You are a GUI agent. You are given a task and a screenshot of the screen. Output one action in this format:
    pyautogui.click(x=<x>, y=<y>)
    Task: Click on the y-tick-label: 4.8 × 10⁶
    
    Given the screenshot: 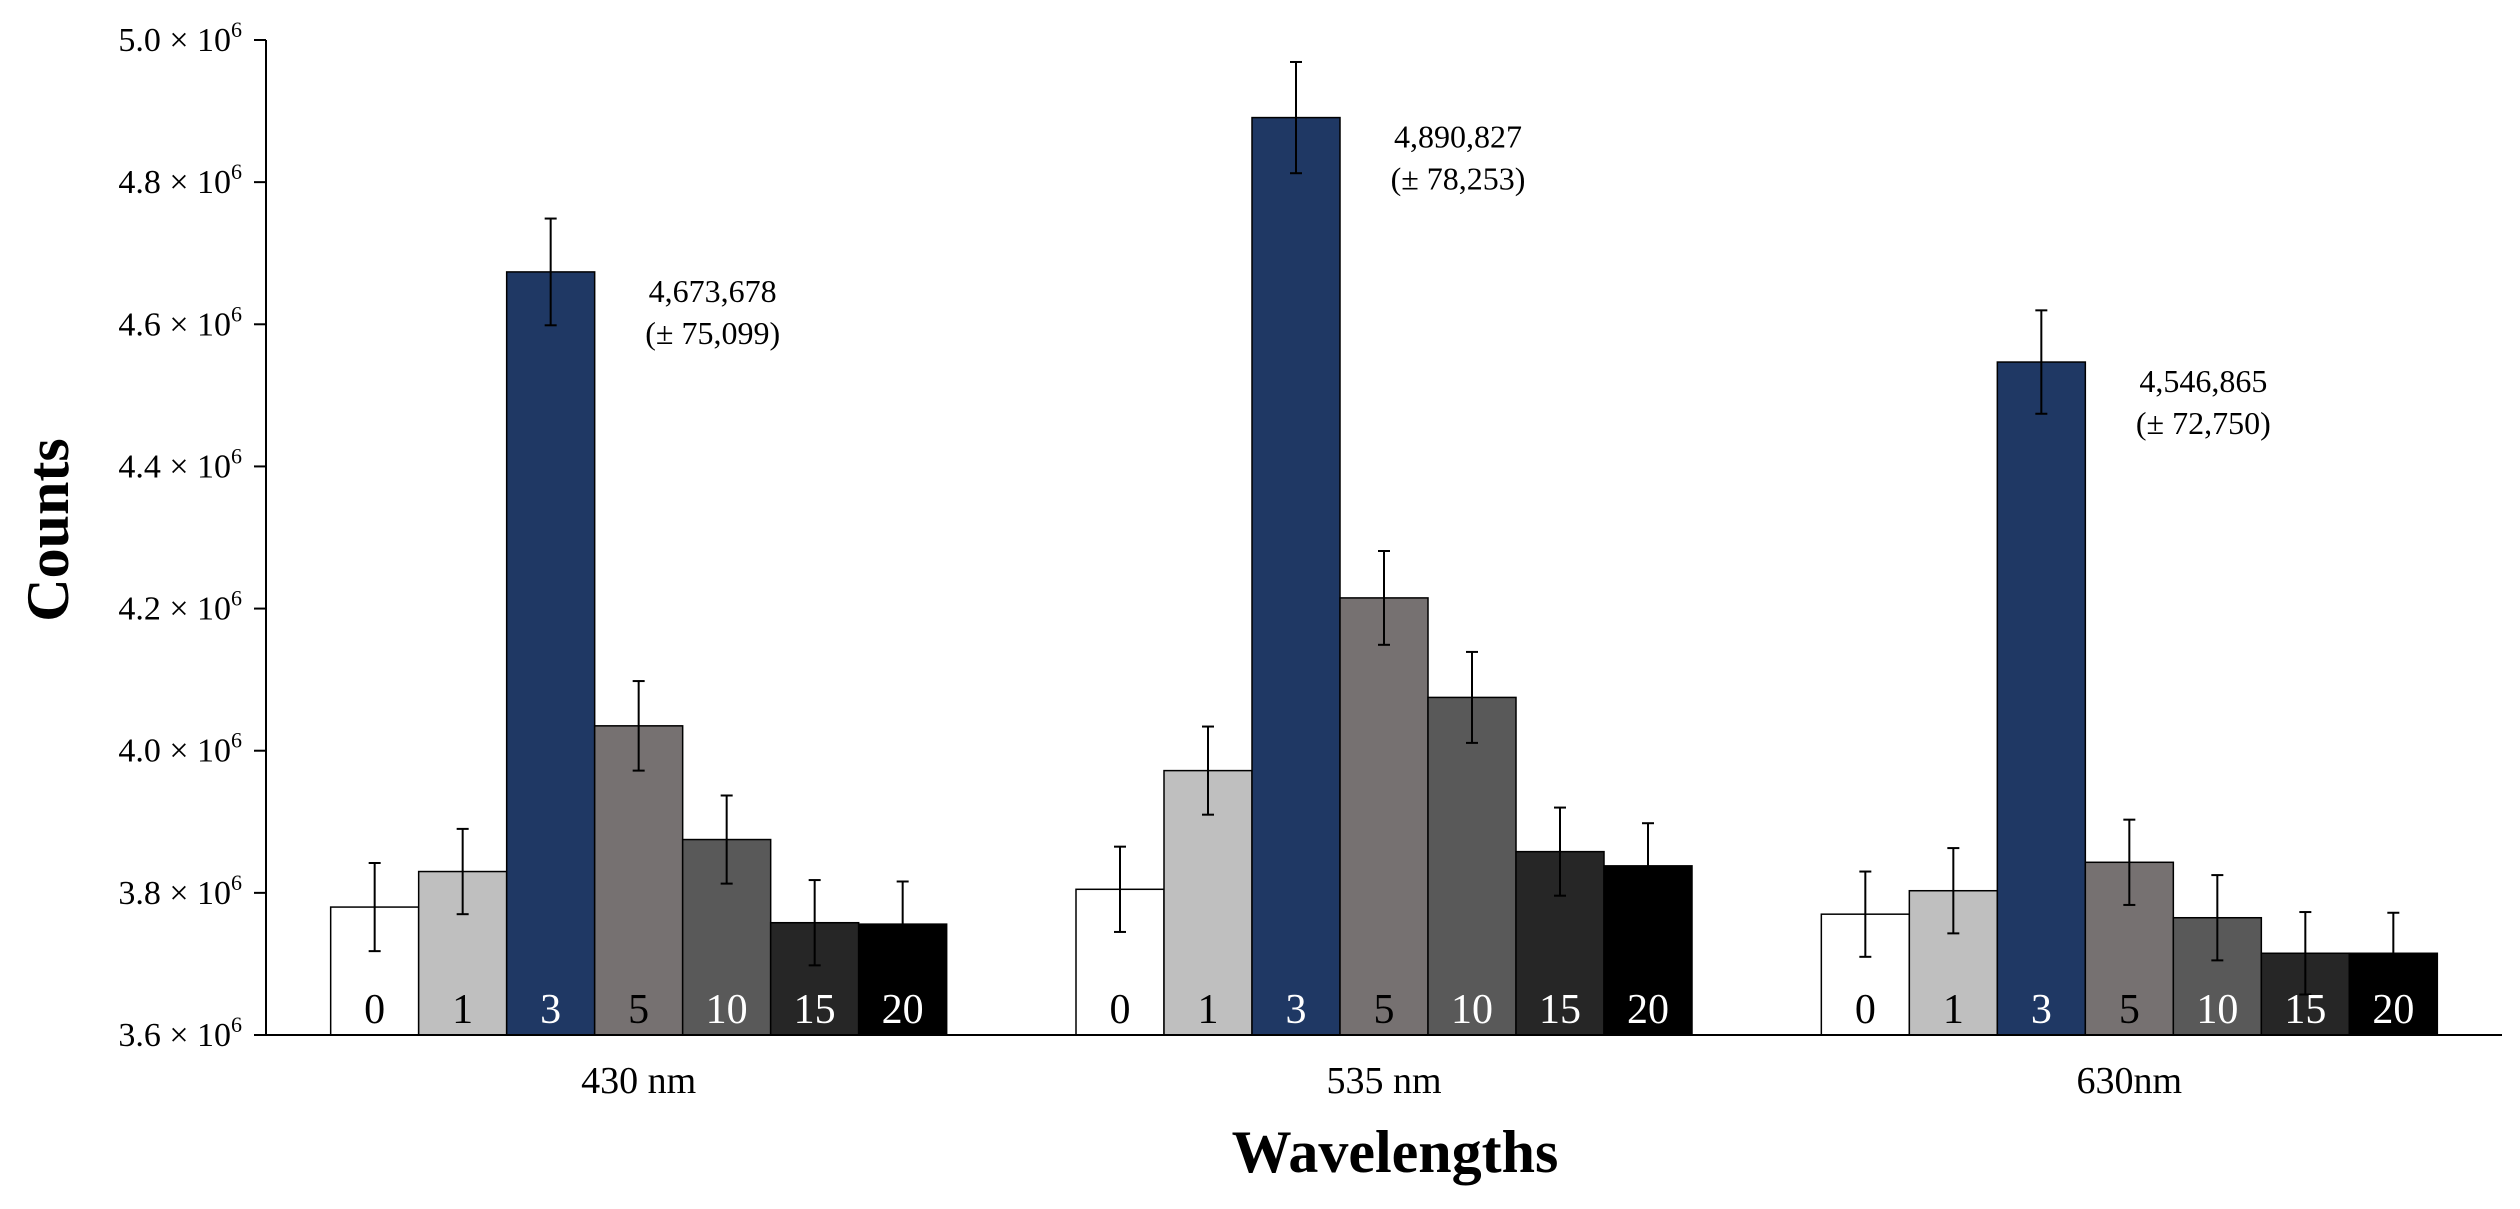 What is the action you would take?
    pyautogui.click(x=180, y=180)
    